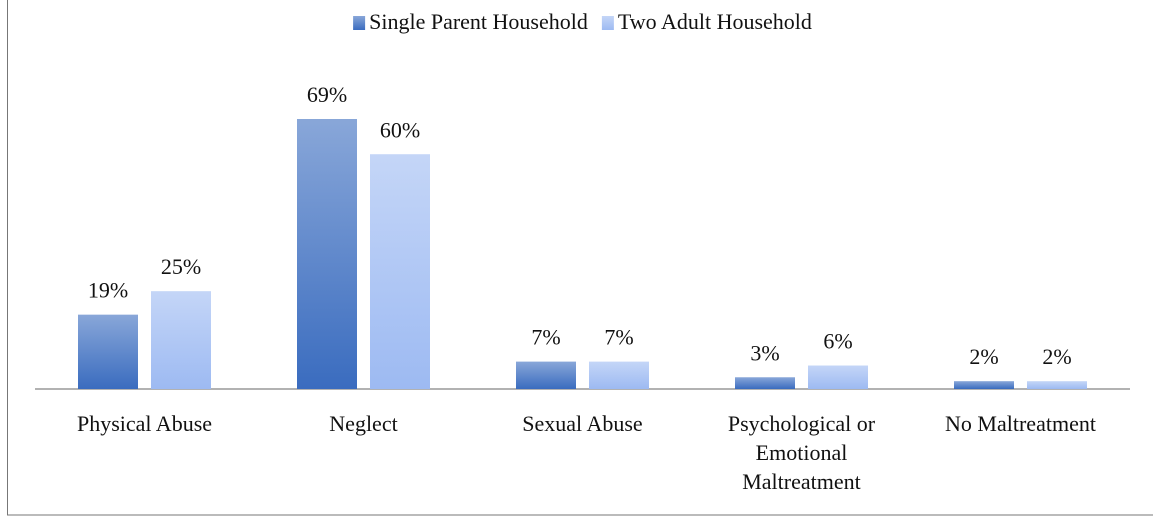  Describe the element at coordinates (715, 21) in the screenshot. I see `legend-label: Two Adult Household` at that location.